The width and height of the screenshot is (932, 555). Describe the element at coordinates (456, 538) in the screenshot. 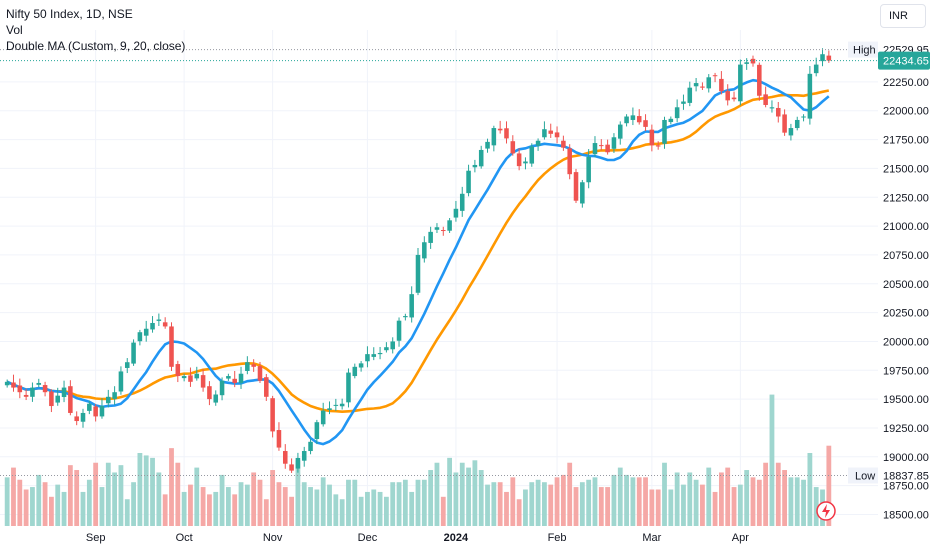

I see `x-tick-label: 2024` at that location.